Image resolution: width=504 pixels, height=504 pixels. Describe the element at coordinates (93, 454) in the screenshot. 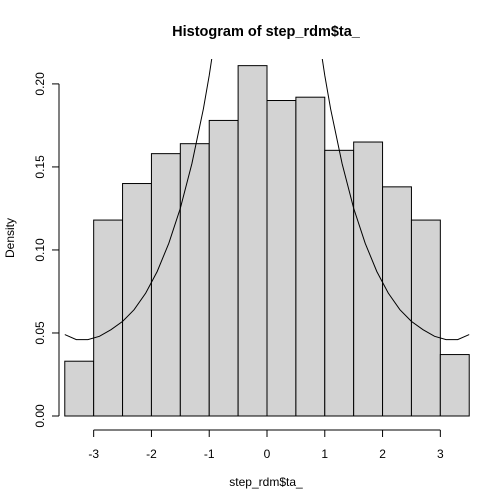

I see `x-tick-label: -3` at that location.